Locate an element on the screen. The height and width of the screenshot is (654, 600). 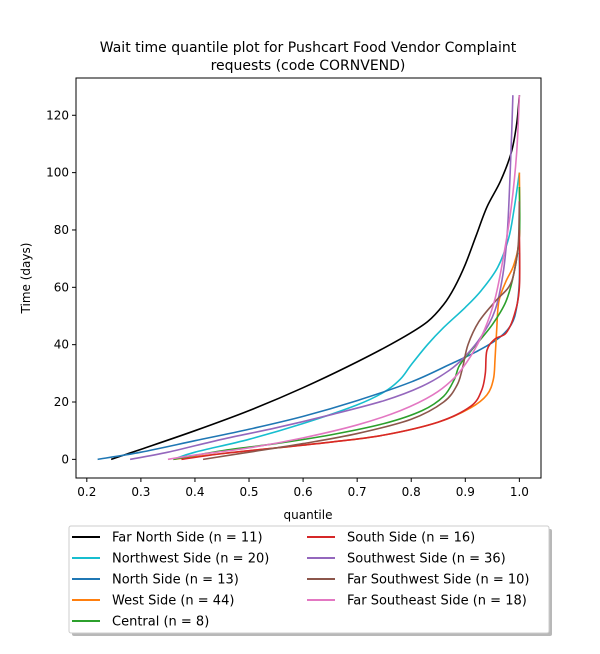
legend-label: North Side (n = 13) is located at coordinates (175, 580).